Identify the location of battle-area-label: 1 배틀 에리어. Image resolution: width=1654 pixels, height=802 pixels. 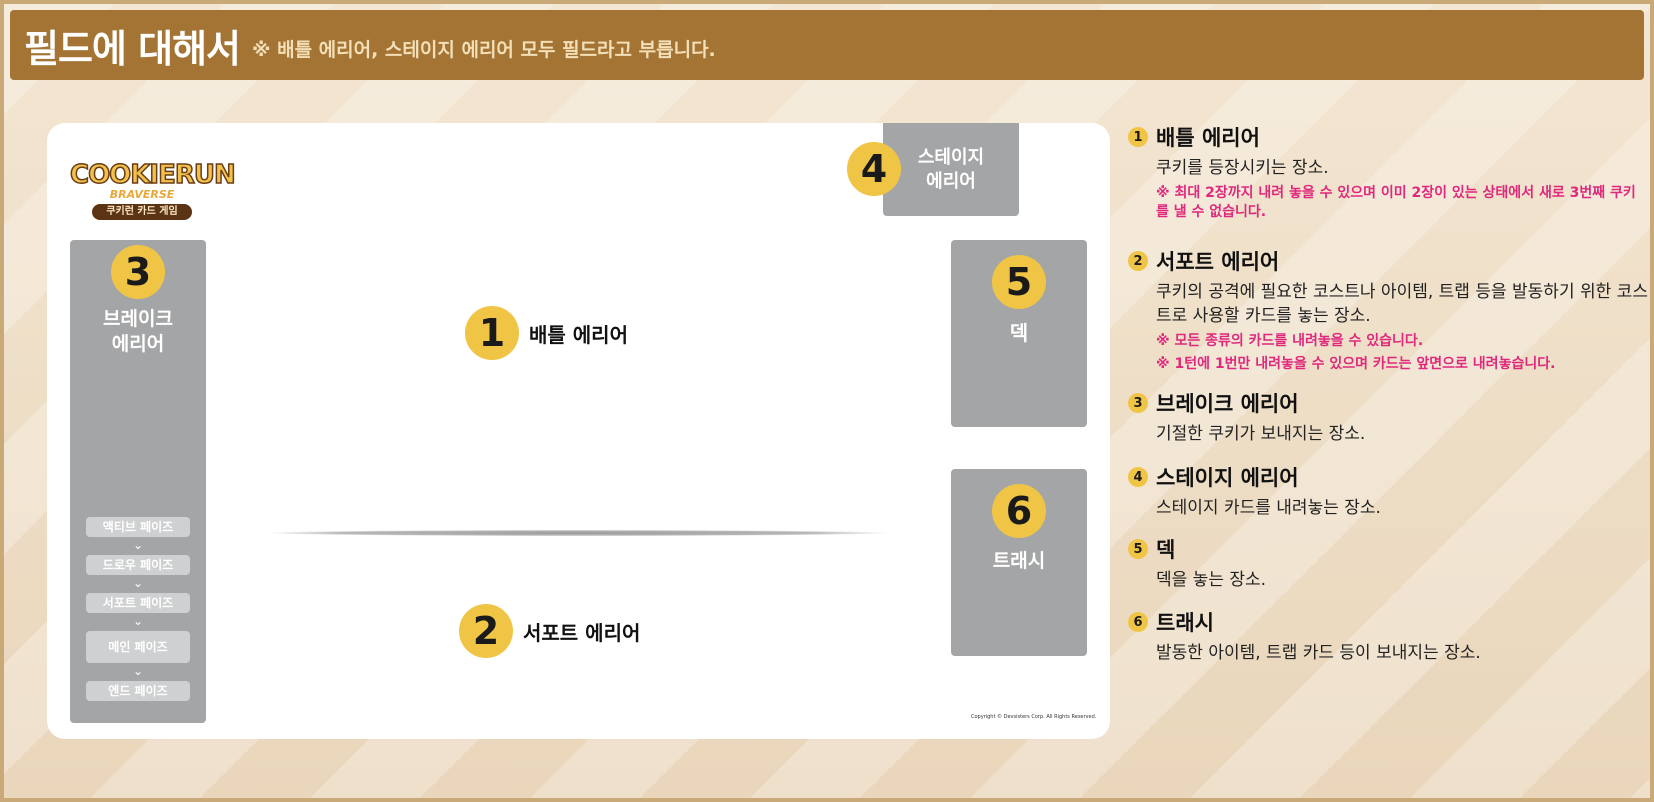
(546, 333).